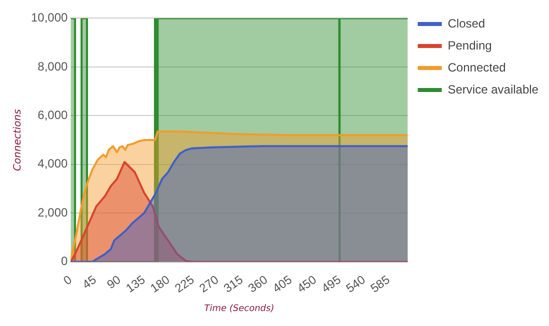 This screenshot has height=326, width=549. Describe the element at coordinates (53, 115) in the screenshot. I see `y-tick-label: 6,000` at that location.